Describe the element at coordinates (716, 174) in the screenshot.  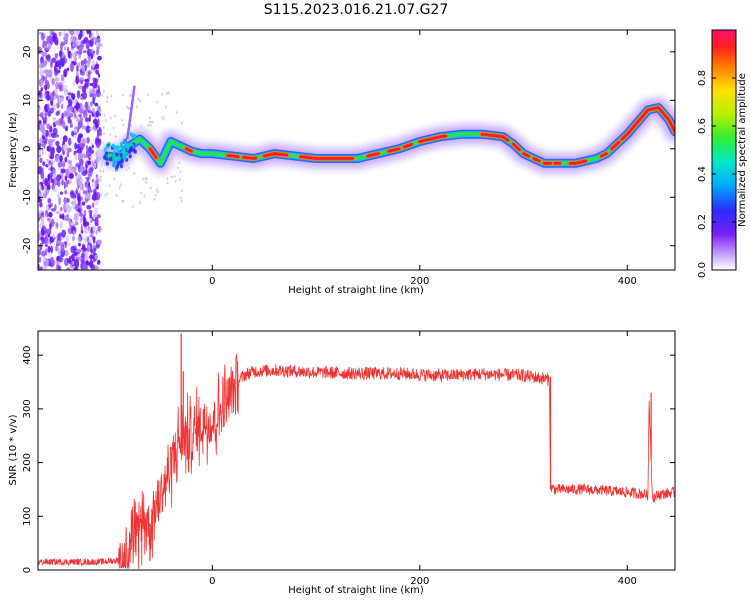
I see `colorbar-ticks: 0.0 0.2 0.4 0.6 0.8` at that location.